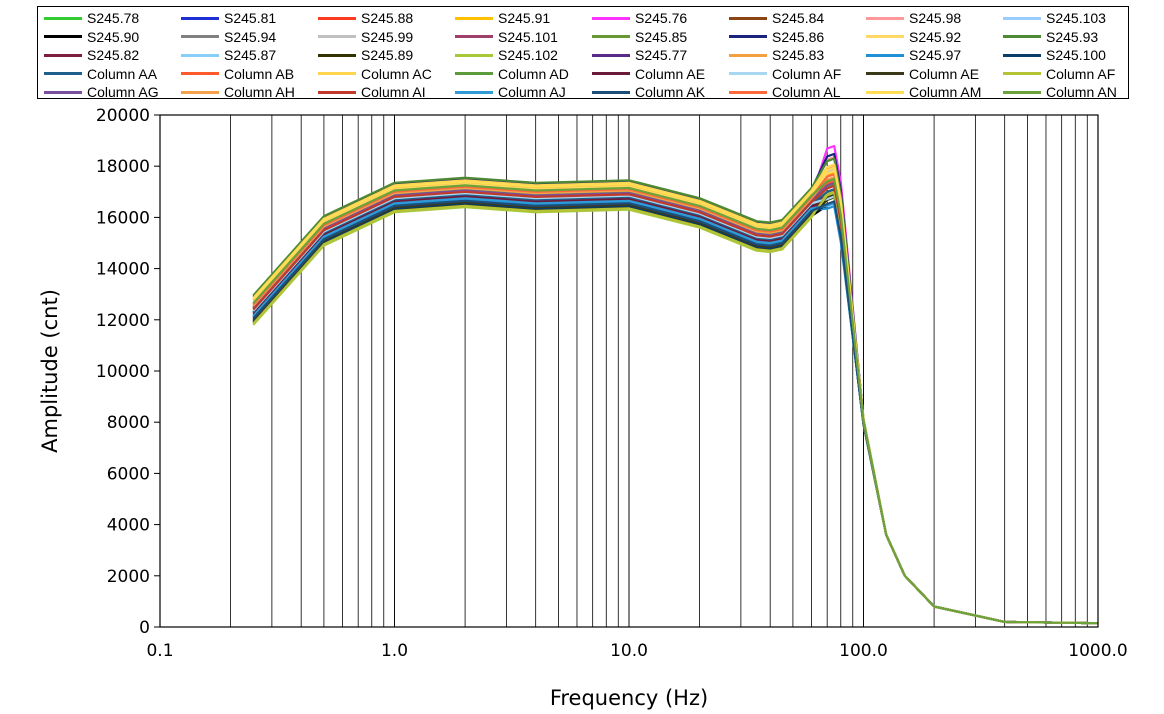  Describe the element at coordinates (639, 18) in the screenshot. I see `legend-item: S245.76` at that location.